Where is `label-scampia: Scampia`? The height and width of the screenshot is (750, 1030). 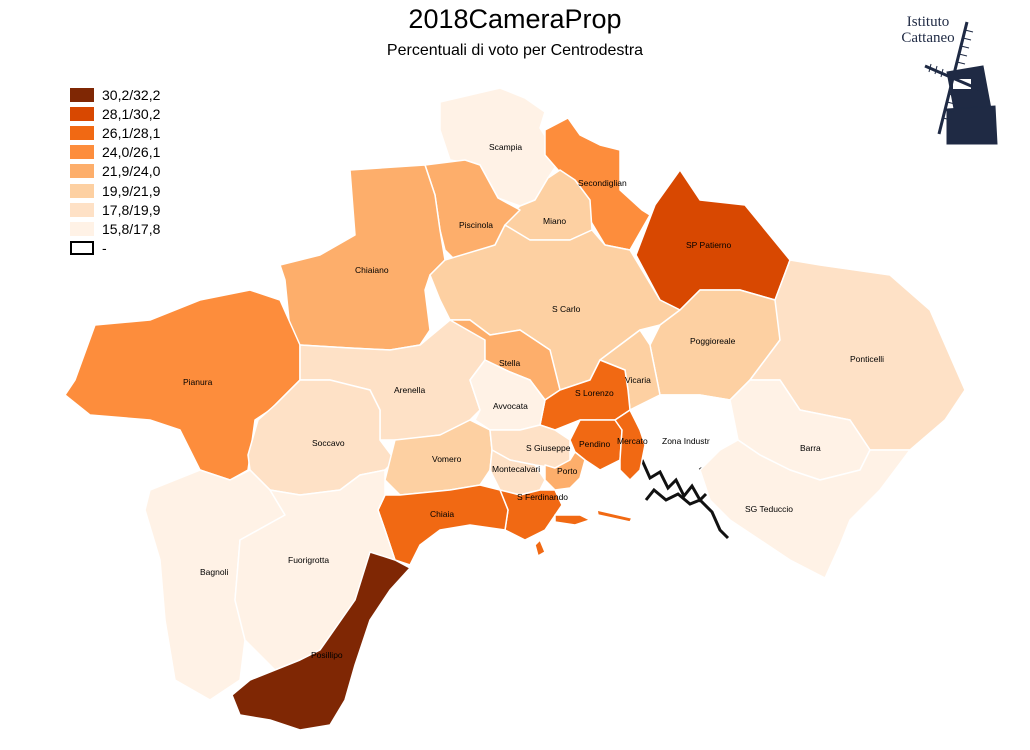 label-scampia: Scampia is located at coordinates (505, 147).